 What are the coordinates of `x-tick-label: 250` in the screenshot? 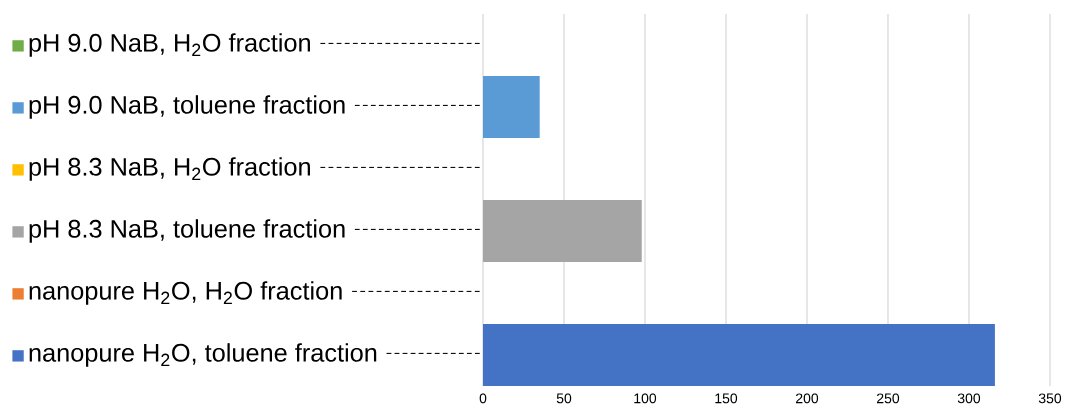 It's located at (888, 398).